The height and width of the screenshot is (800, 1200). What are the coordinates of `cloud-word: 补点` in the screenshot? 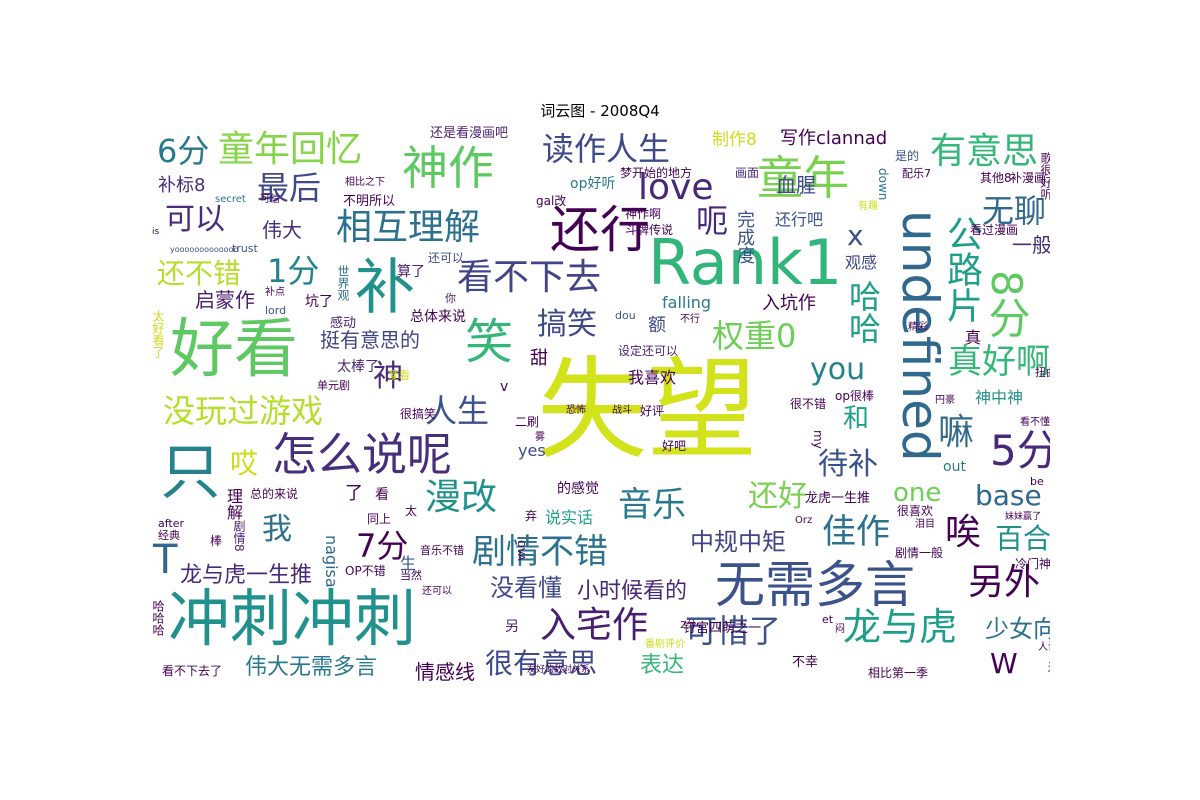 It's located at (275, 292).